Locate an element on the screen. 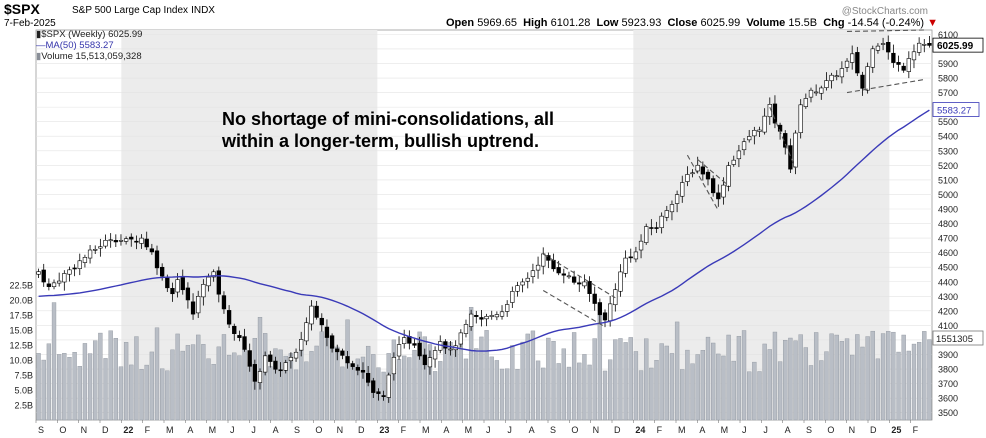 Image resolution: width=986 pixels, height=438 pixels. price-tick-label: 3900 is located at coordinates (948, 355).